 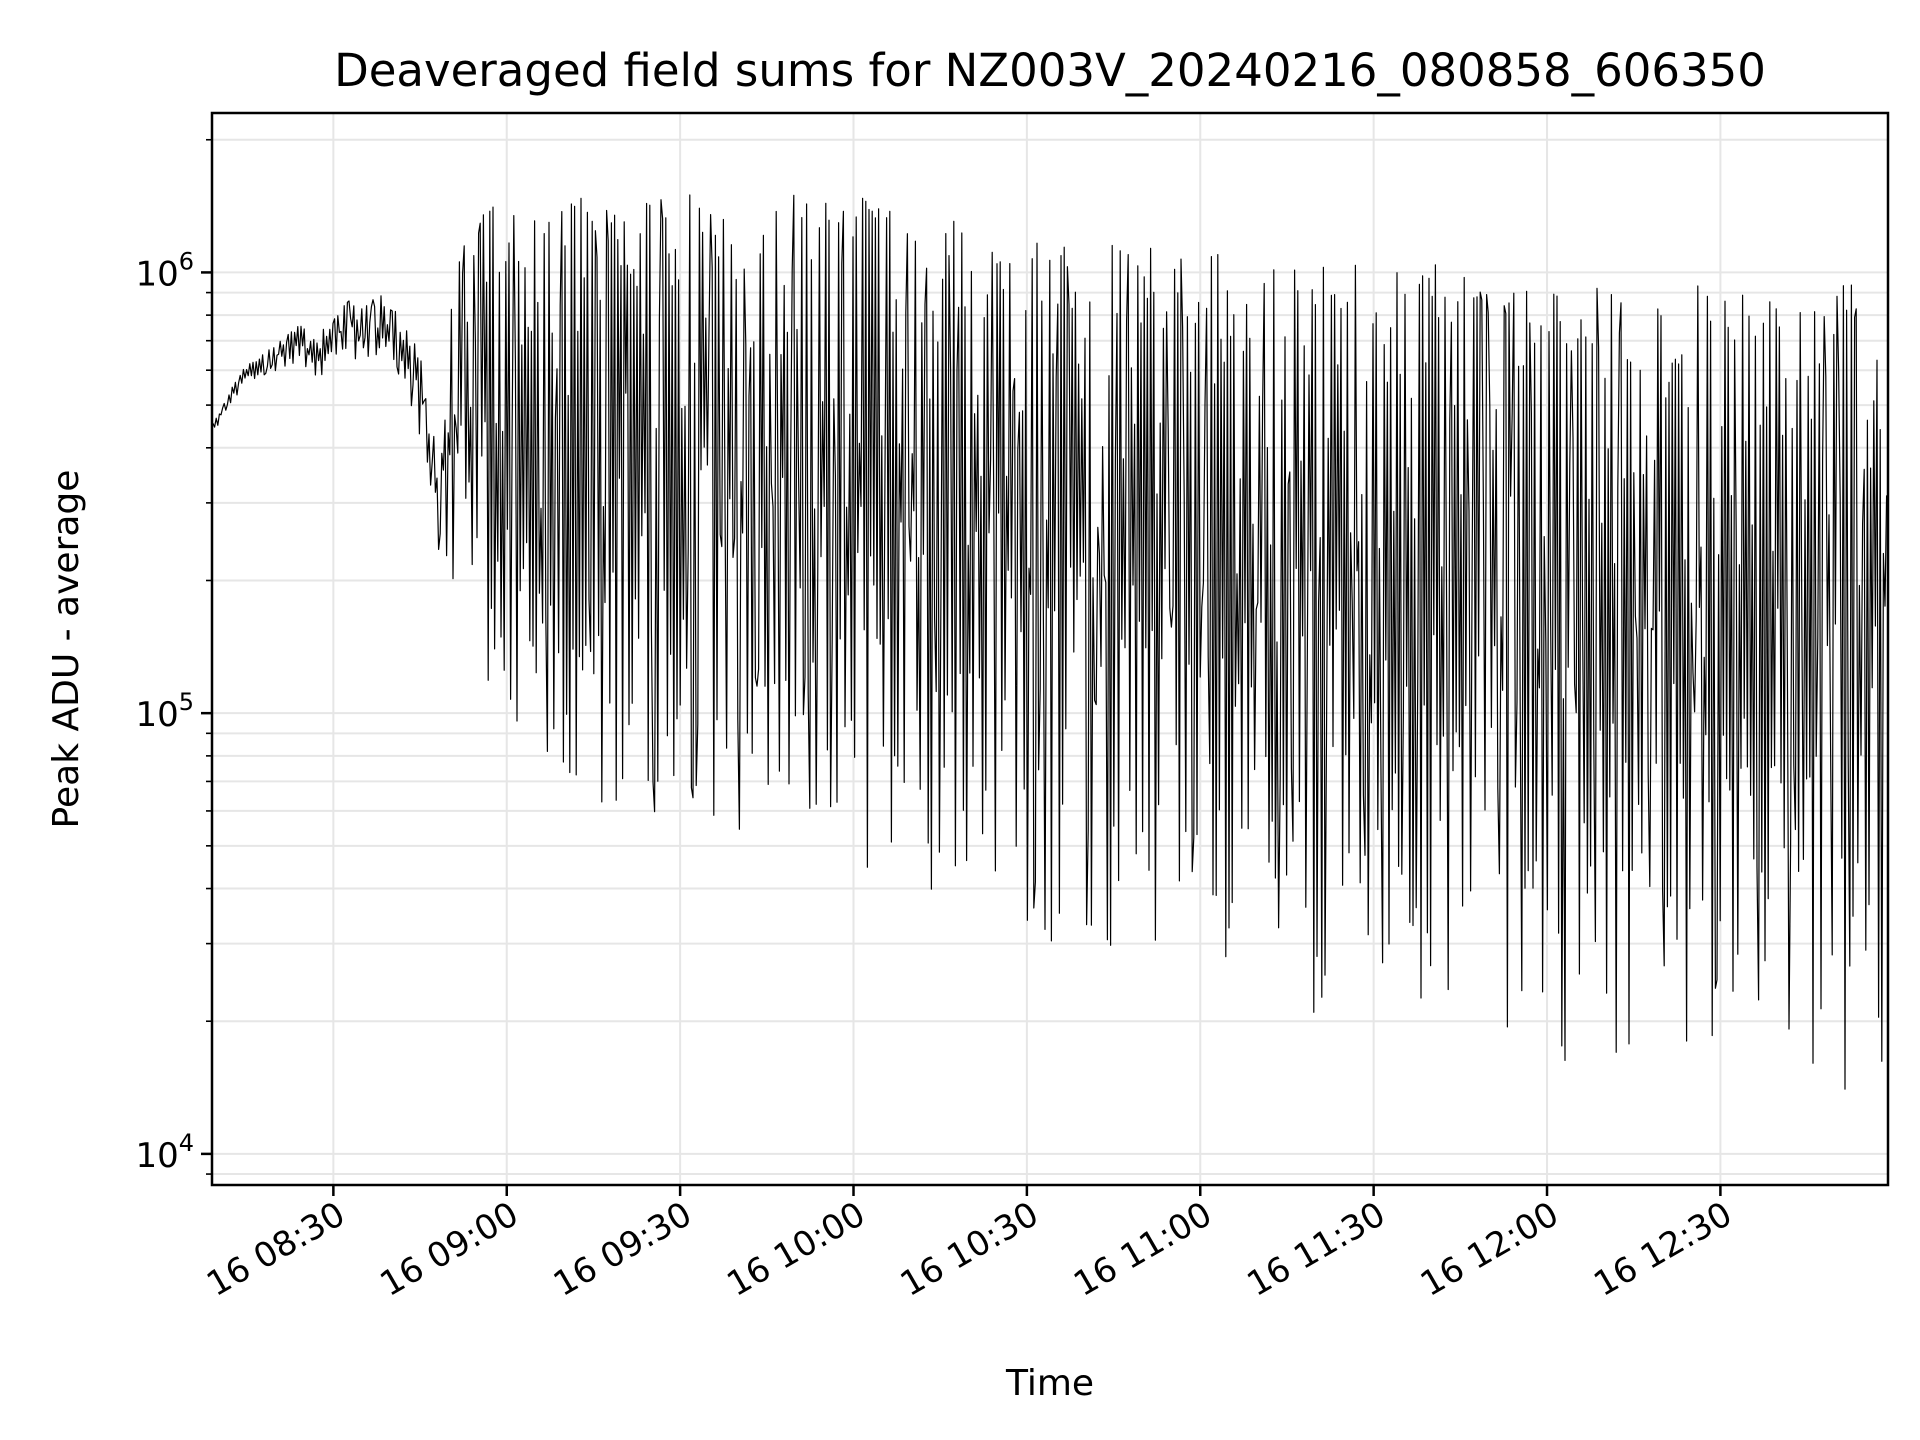 What do you see at coordinates (164, 1152) in the screenshot?
I see `y-tick-label: 10⁴` at bounding box center [164, 1152].